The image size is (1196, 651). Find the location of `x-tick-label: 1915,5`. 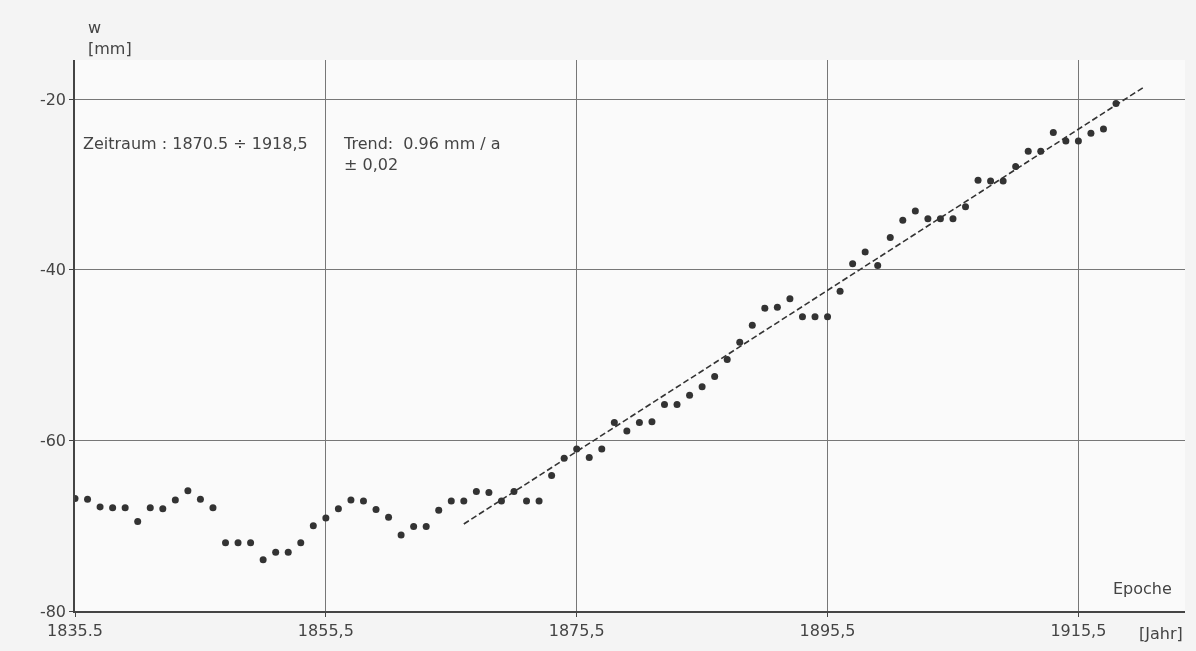

x-tick-label: 1915,5 is located at coordinates (1078, 630).